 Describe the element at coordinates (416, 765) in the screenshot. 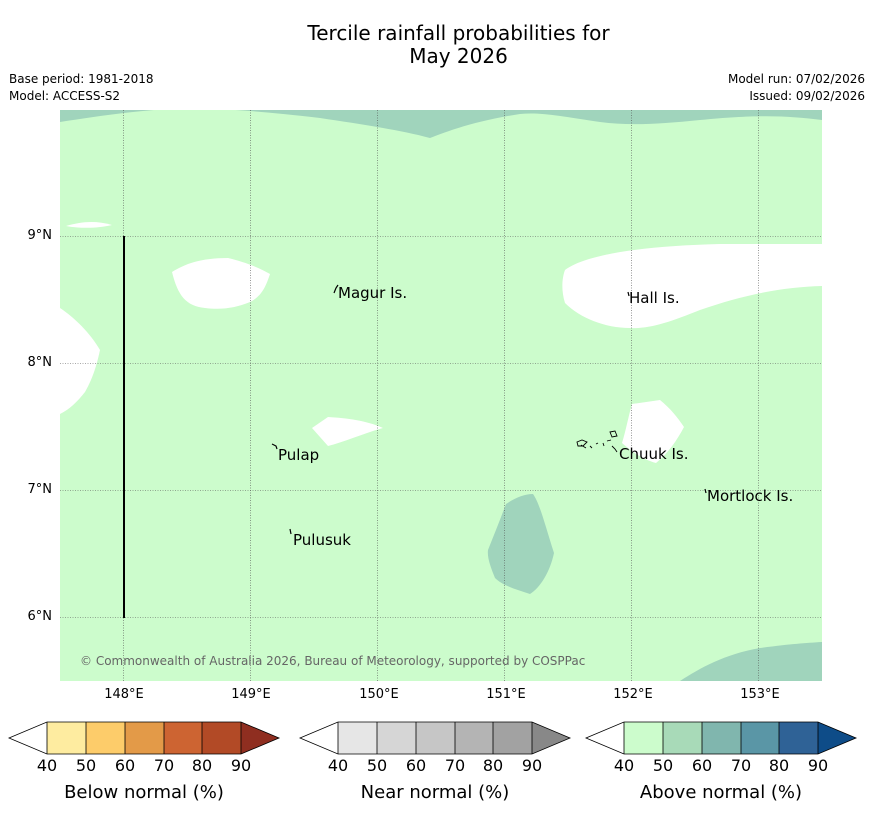

I see `near-tick-60: 60` at that location.